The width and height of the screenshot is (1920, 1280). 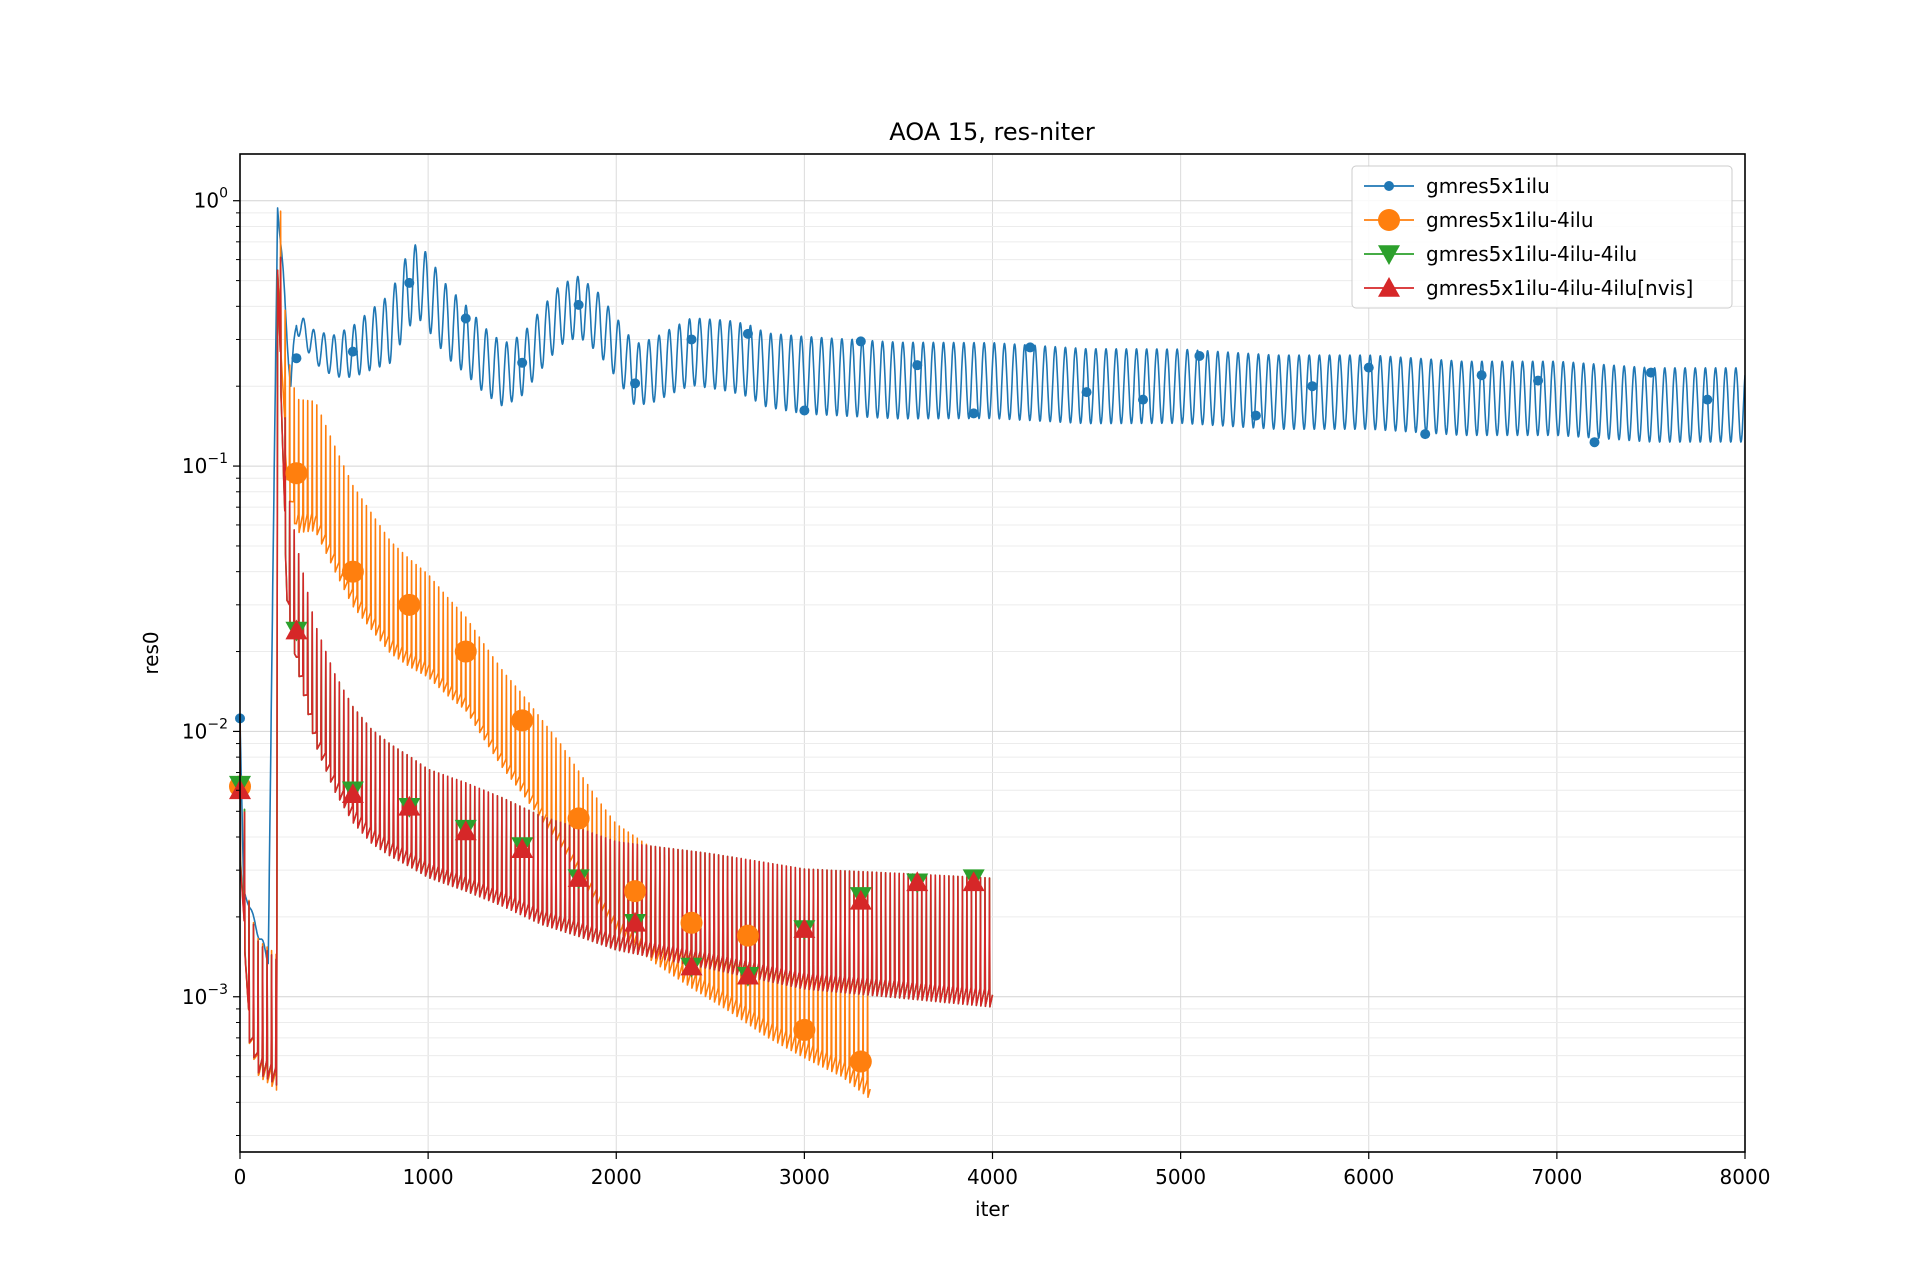 I want to click on y-tick-label: 10⁻³, so click(x=205, y=995).